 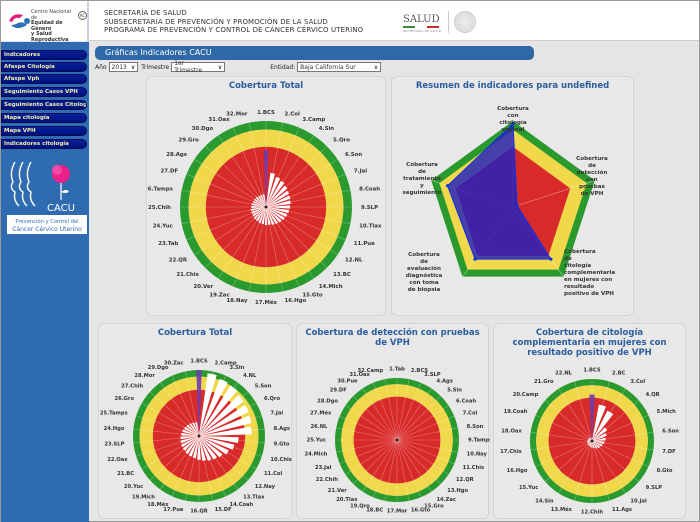 I want to click on bar-12.Chih, so click(x=592, y=444).